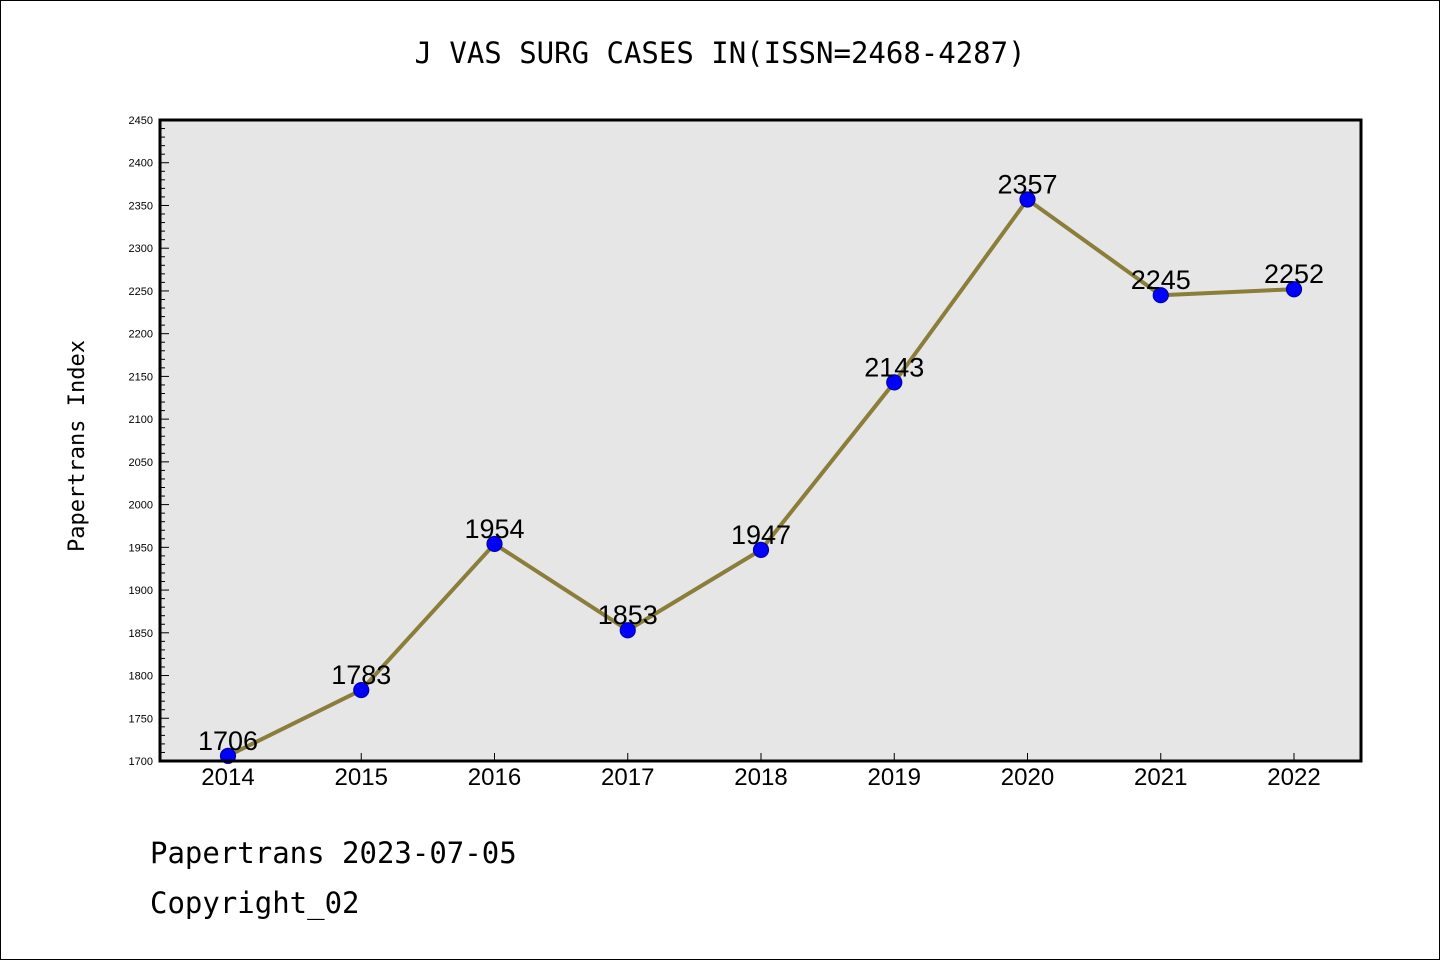 The width and height of the screenshot is (1440, 960). I want to click on data-label: 2143, so click(894, 367).